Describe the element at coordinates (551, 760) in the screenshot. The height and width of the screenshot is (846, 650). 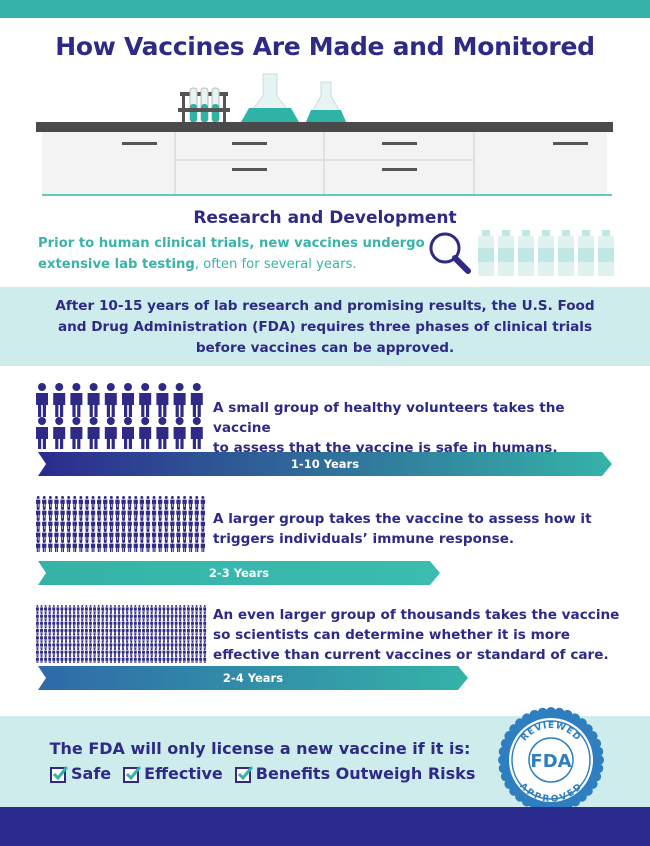
I see `fda-approved-seal-icon: REVIEWED APPROVED FDA` at that location.